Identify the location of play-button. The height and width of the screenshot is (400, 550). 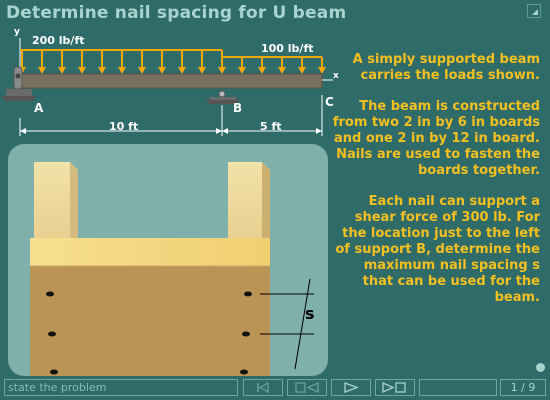
(351, 387).